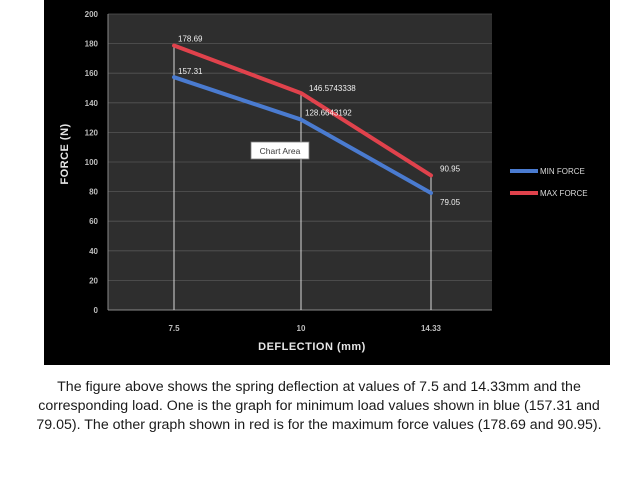 The height and width of the screenshot is (478, 638). Describe the element at coordinates (450, 168) in the screenshot. I see `data-label: 90.95` at that location.